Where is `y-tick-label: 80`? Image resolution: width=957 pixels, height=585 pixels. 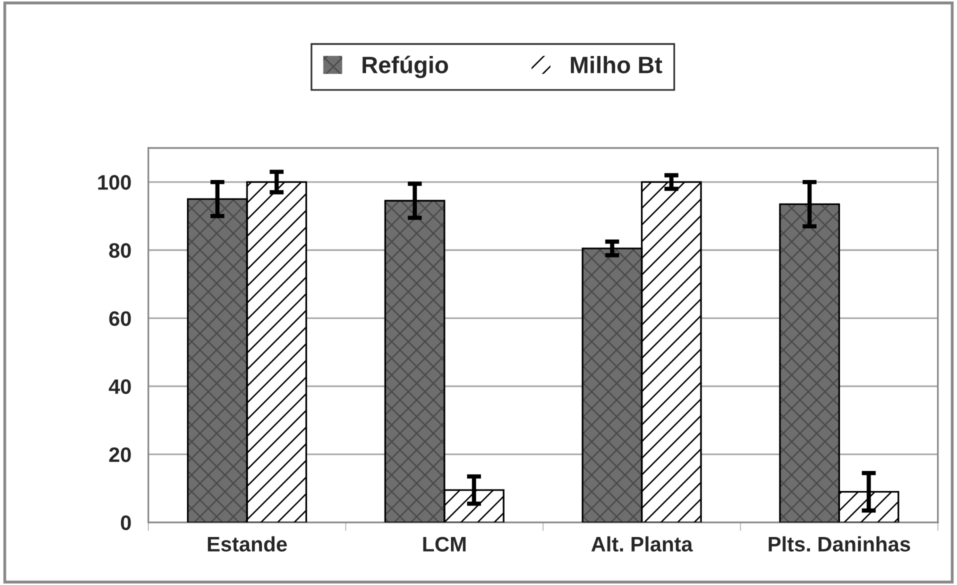
y-tick-label: 80 is located at coordinates (120, 250).